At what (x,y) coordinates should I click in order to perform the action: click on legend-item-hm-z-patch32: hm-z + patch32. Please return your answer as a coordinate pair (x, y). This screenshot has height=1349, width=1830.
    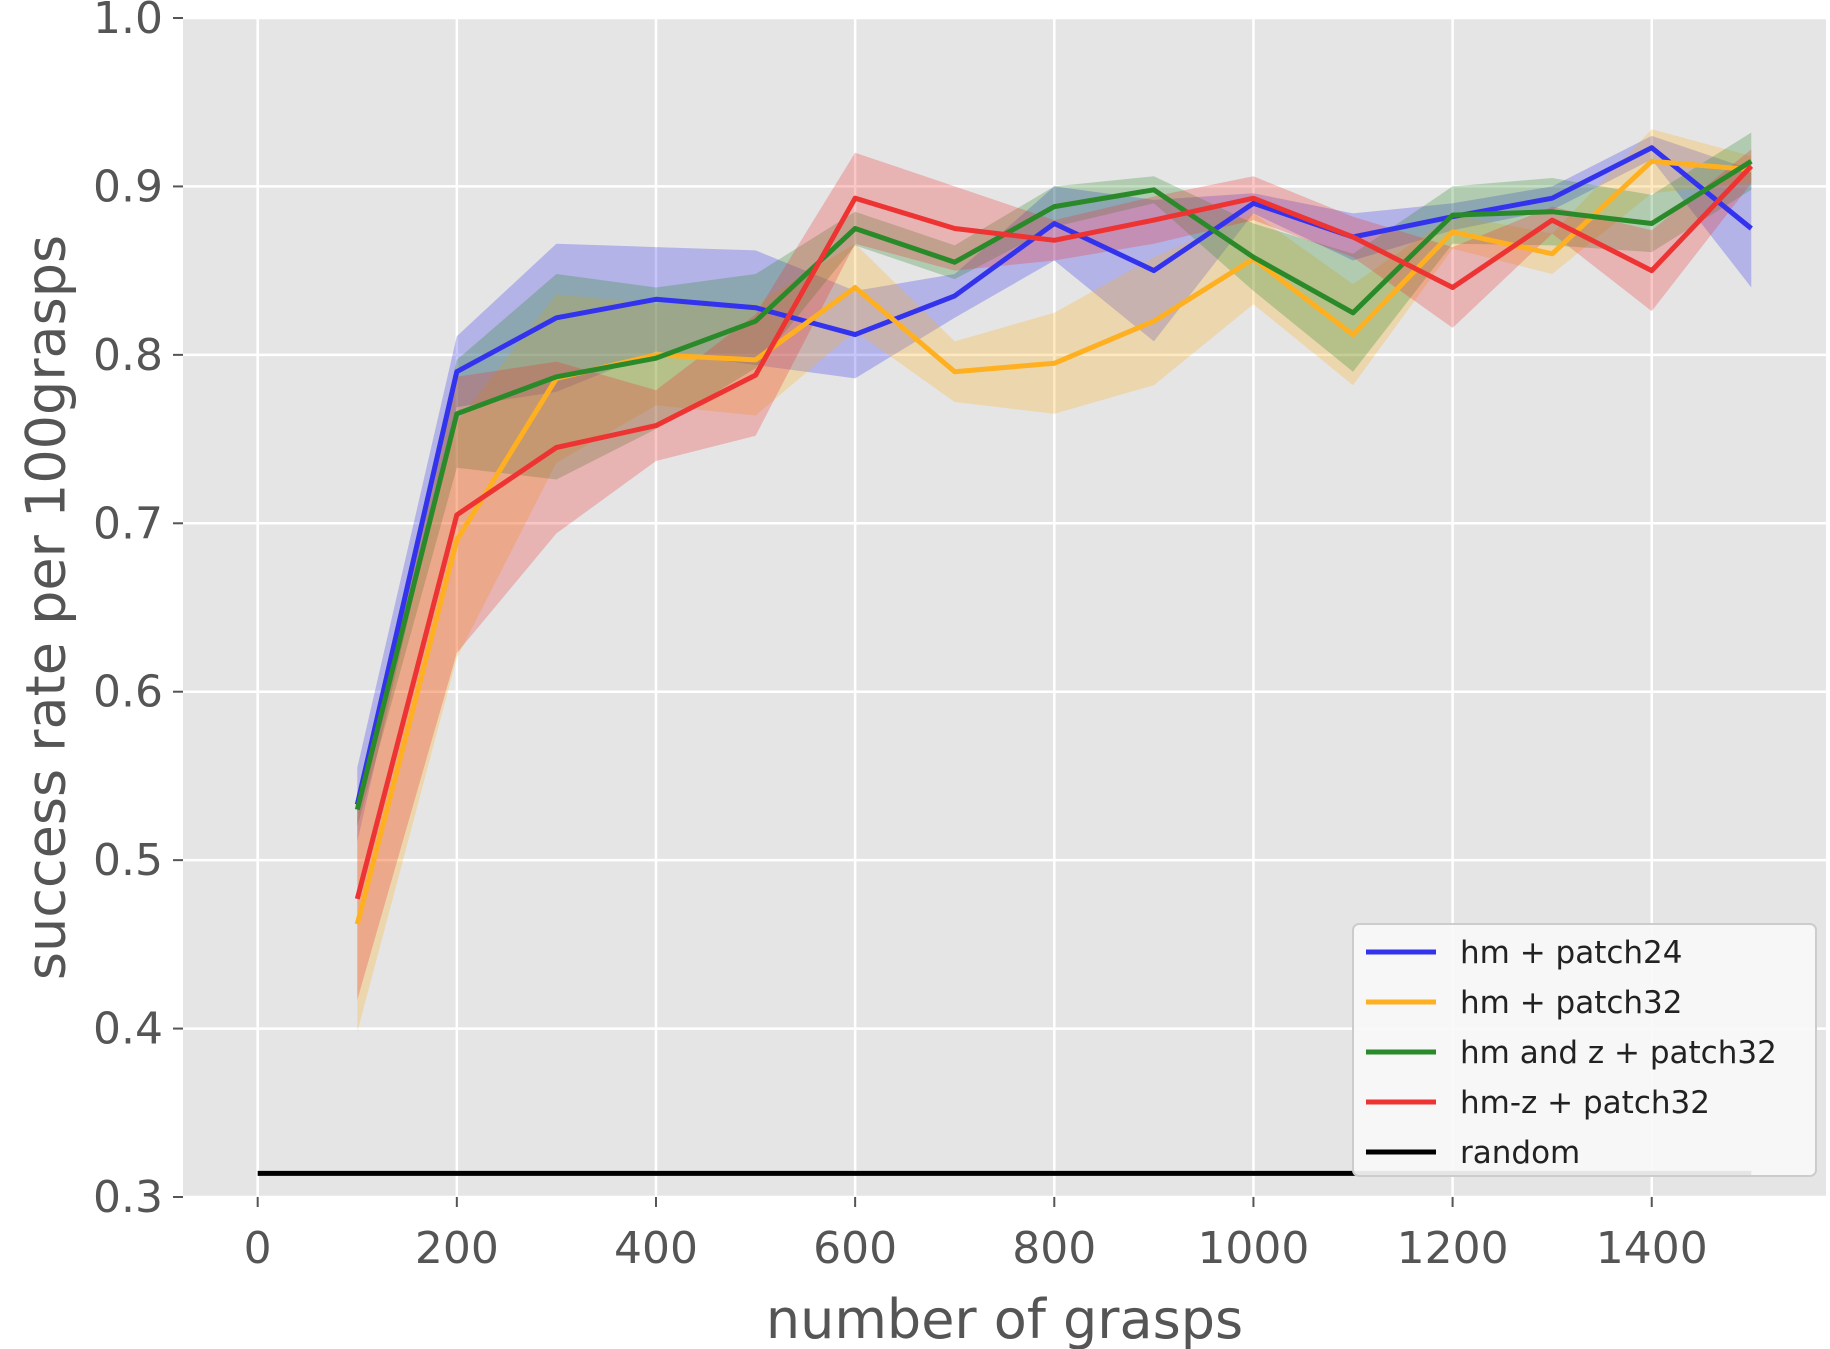
    Looking at the image, I should click on (1538, 1103).